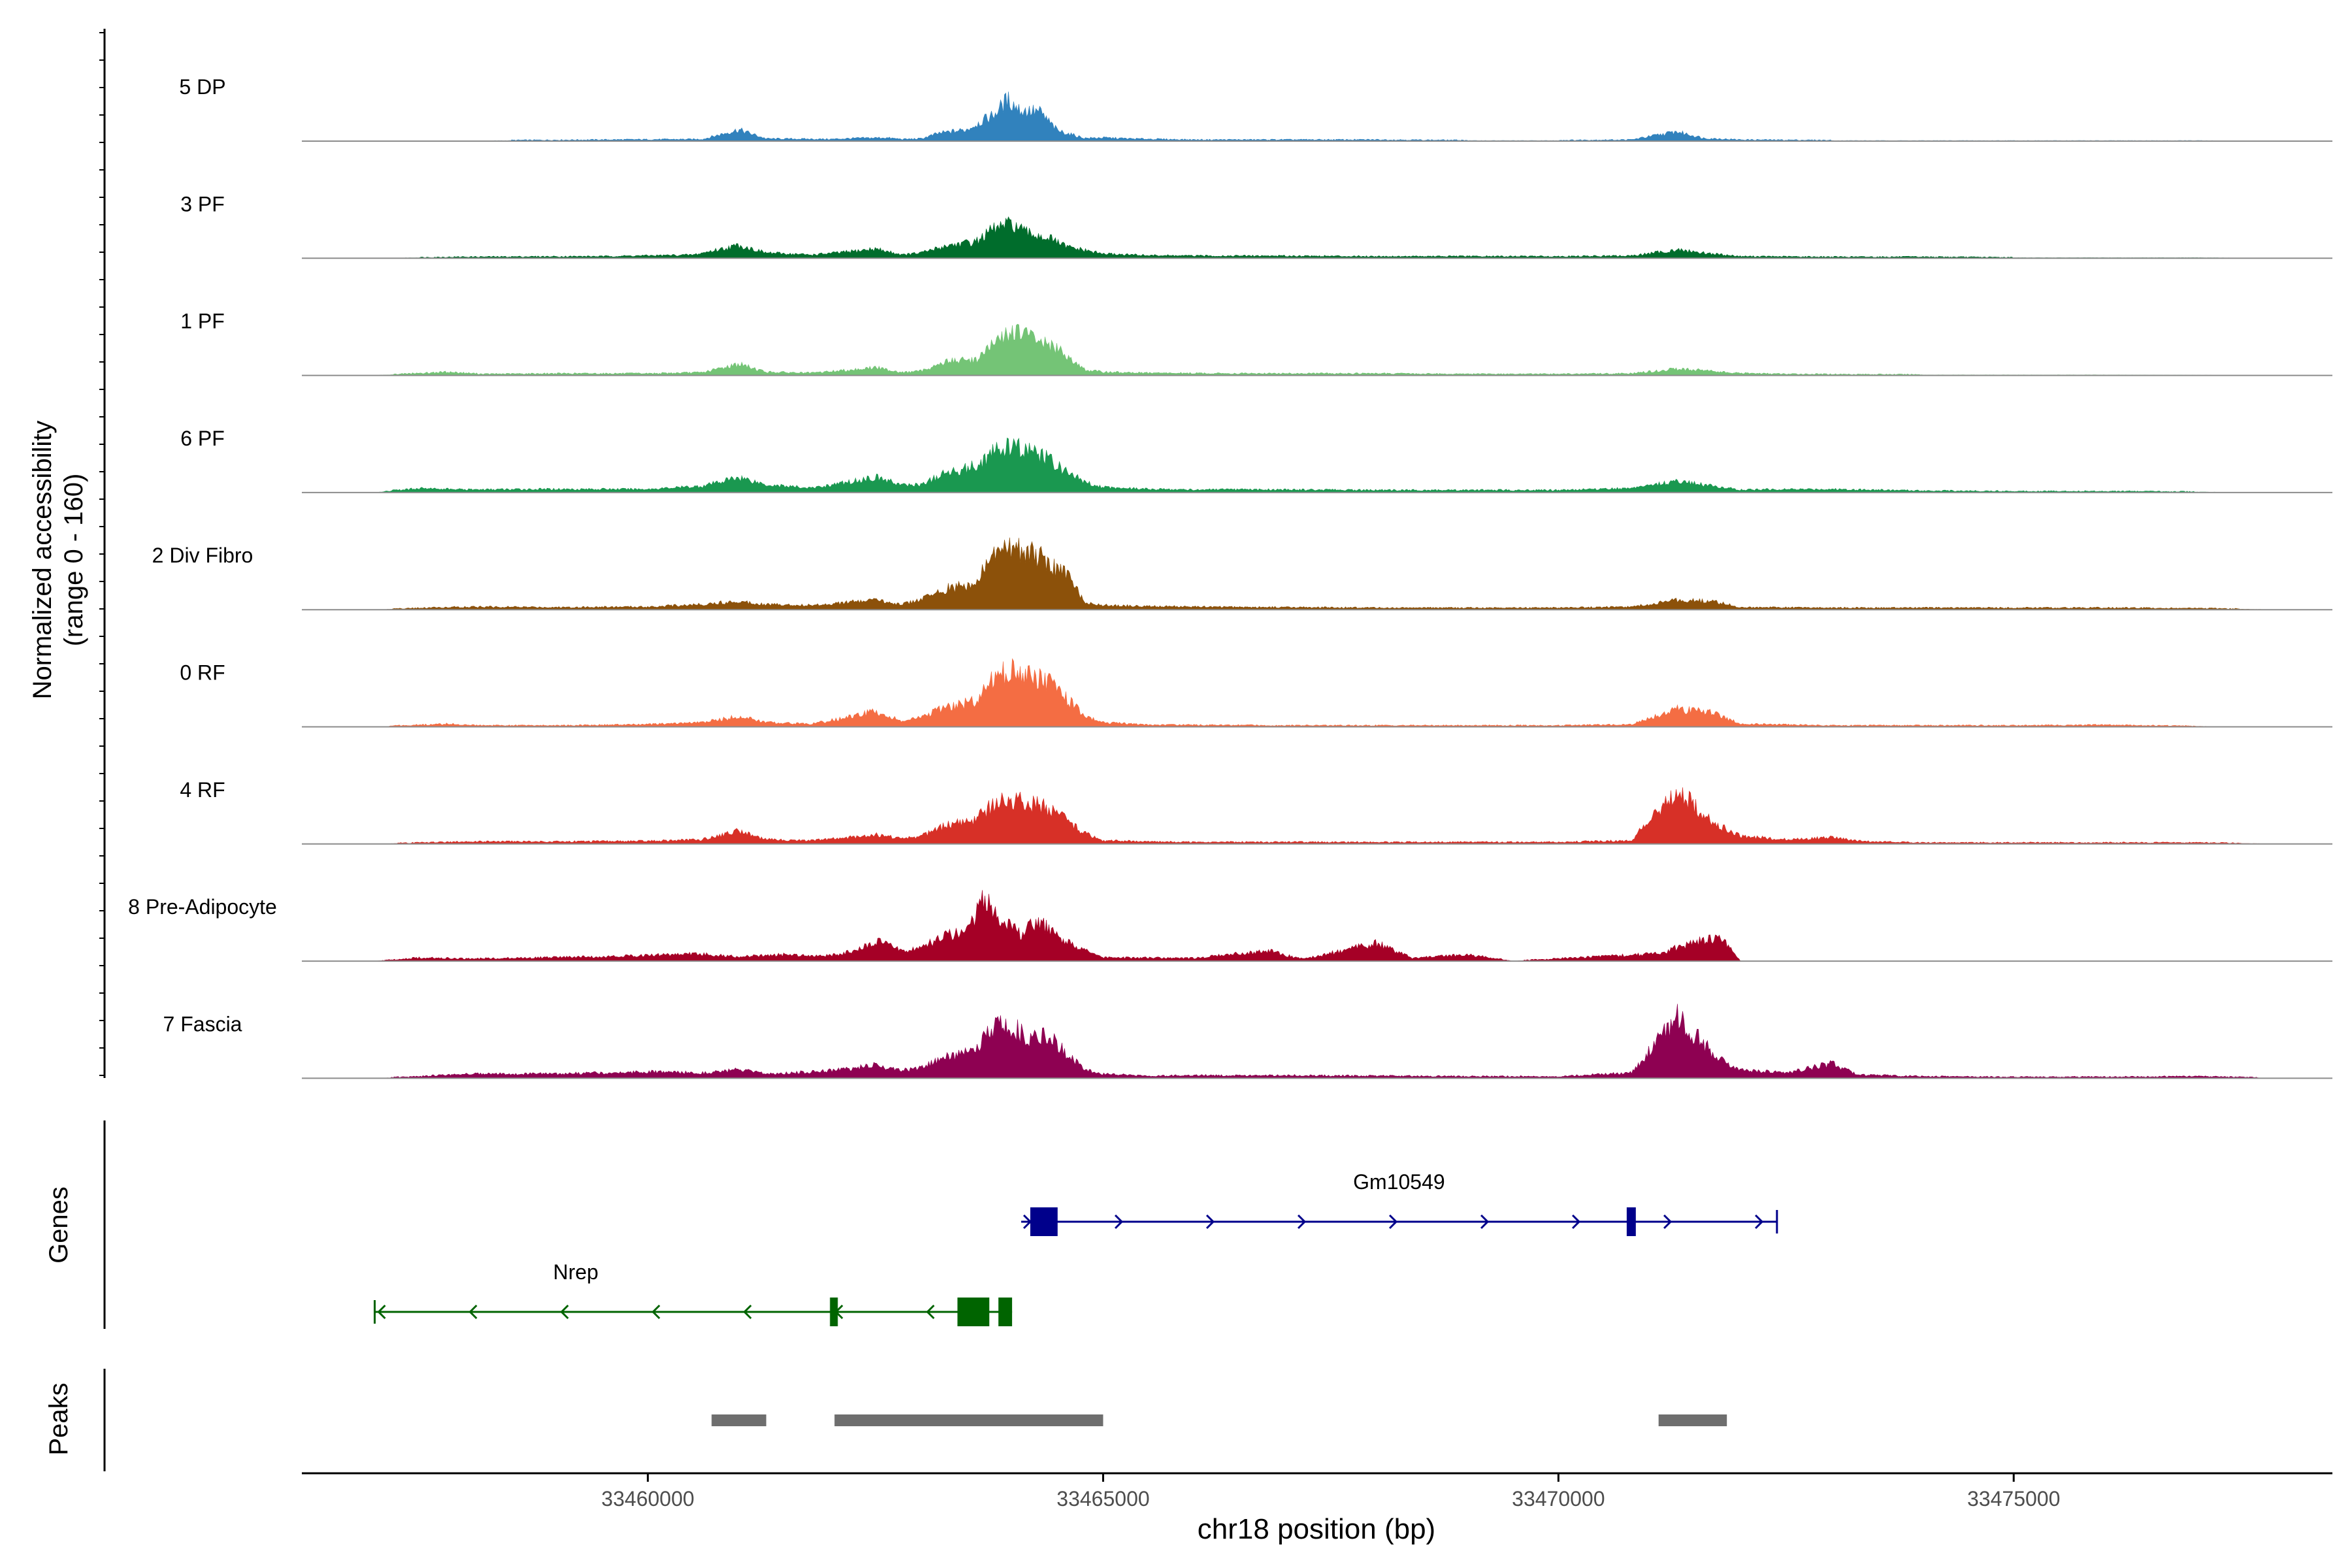  I want to click on track-label: 0 RF, so click(202, 673).